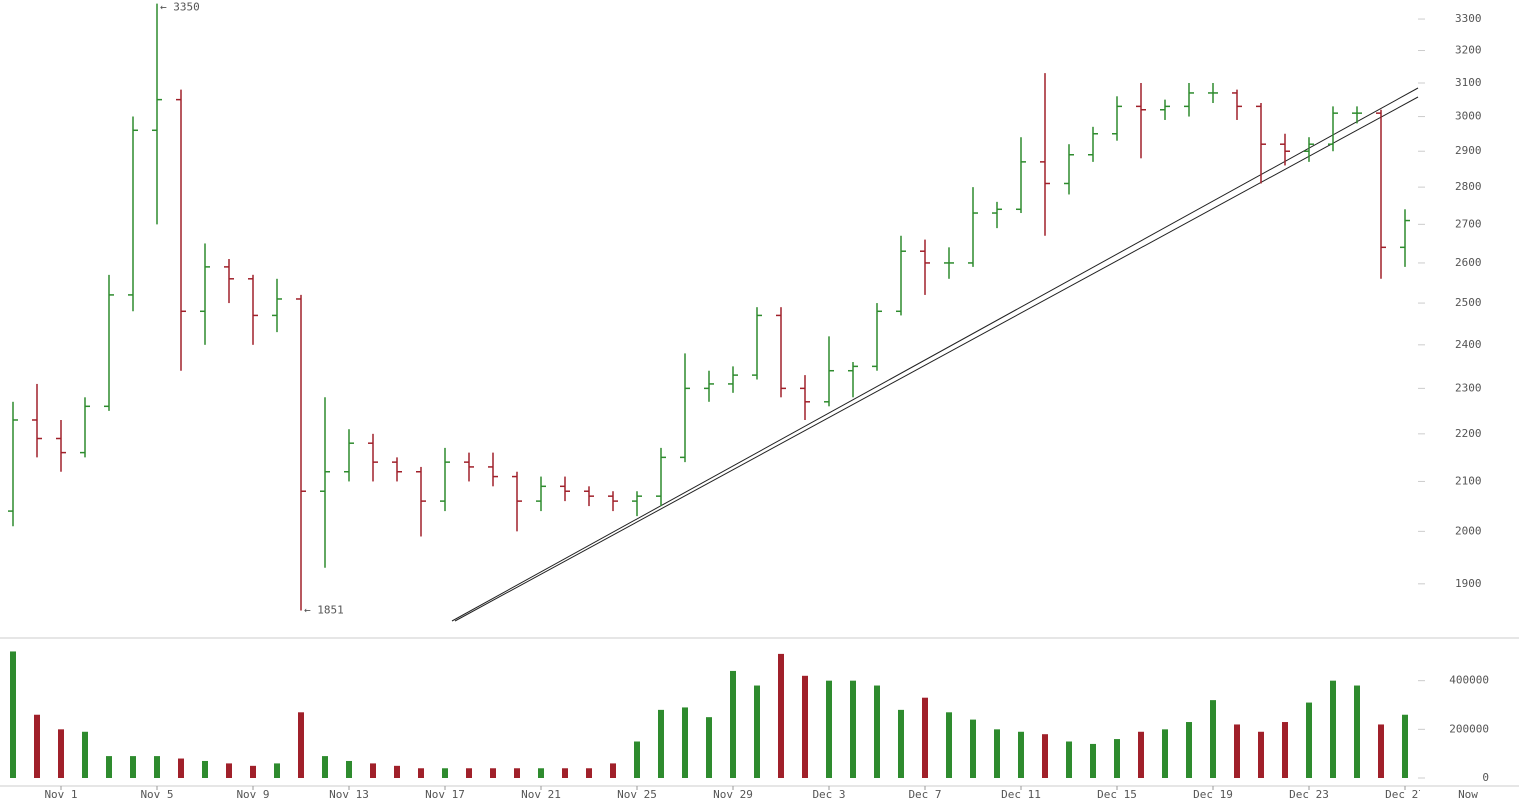 This screenshot has height=800, width=1519. Describe the element at coordinates (1468, 530) in the screenshot. I see `y-tick-label: 2000` at that location.